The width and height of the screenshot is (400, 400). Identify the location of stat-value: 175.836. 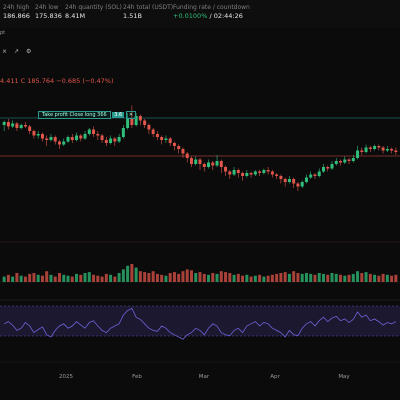
(48, 16).